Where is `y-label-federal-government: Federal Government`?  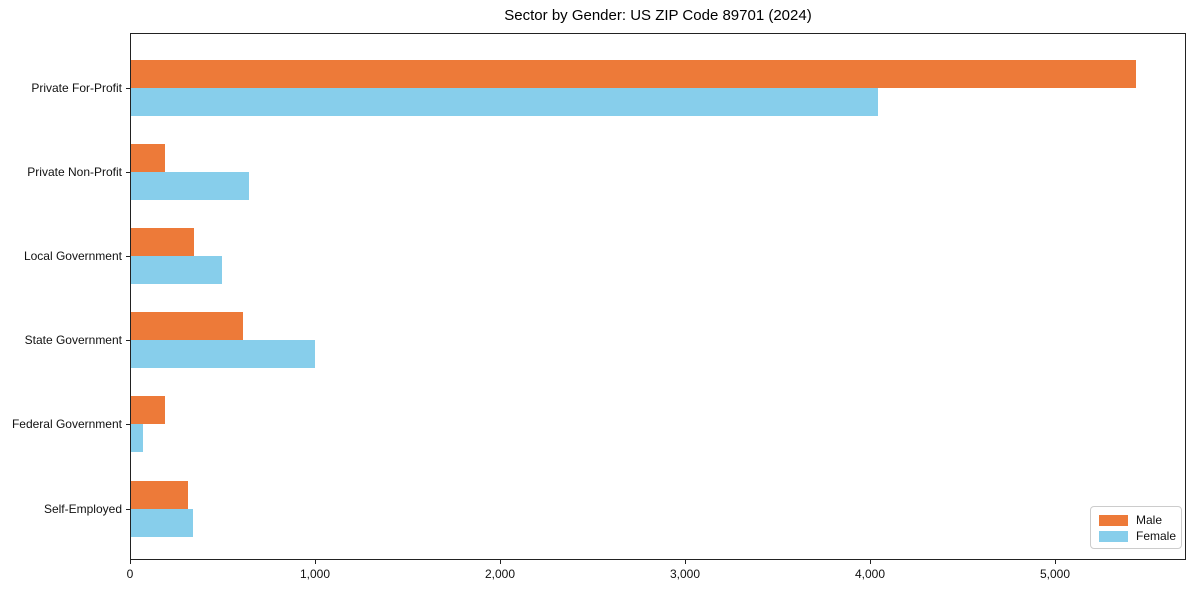
y-label-federal-government: Federal Government is located at coordinates (66, 424).